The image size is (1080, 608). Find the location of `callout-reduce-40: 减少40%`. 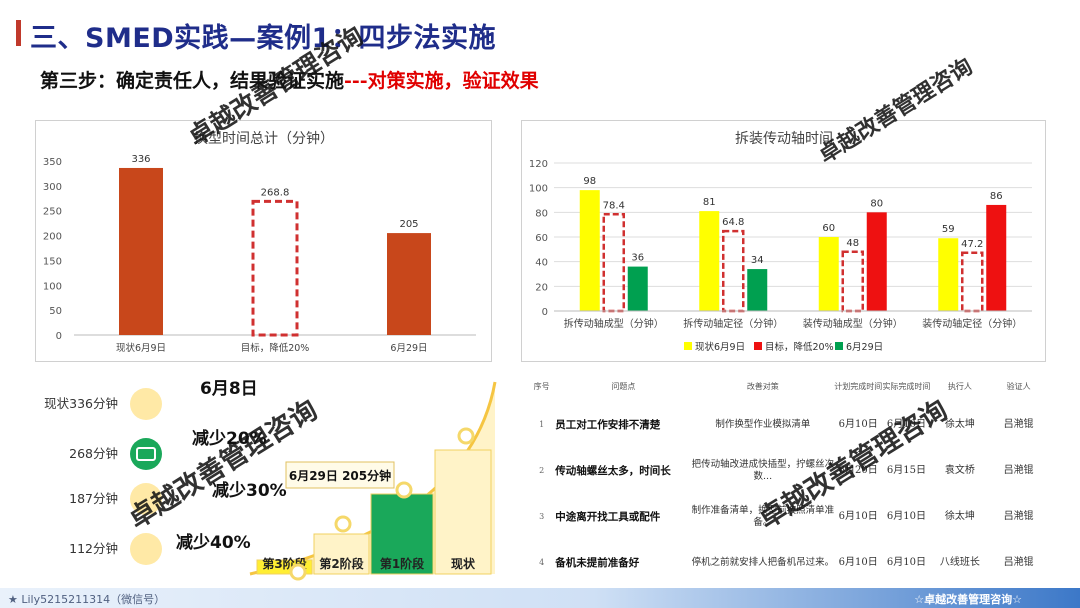

callout-reduce-40: 减少40% is located at coordinates (213, 542).